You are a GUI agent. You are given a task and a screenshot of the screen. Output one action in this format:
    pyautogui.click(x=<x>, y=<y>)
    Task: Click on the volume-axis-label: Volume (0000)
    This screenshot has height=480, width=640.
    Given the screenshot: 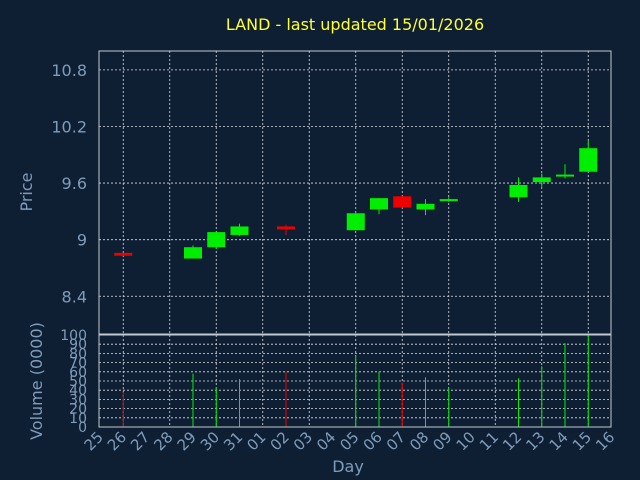 What is the action you would take?
    pyautogui.click(x=36, y=381)
    